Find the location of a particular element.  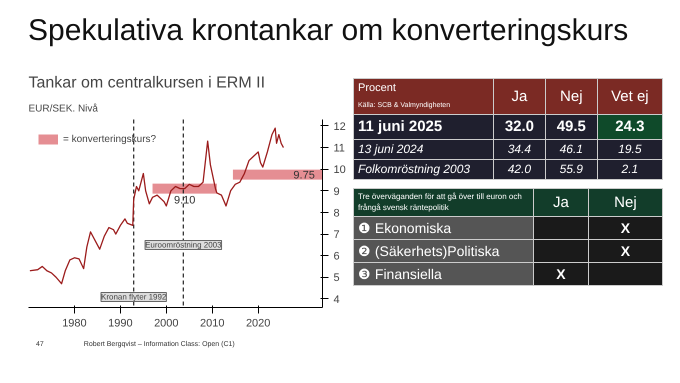

x-tick-label: 2000 is located at coordinates (166, 324).